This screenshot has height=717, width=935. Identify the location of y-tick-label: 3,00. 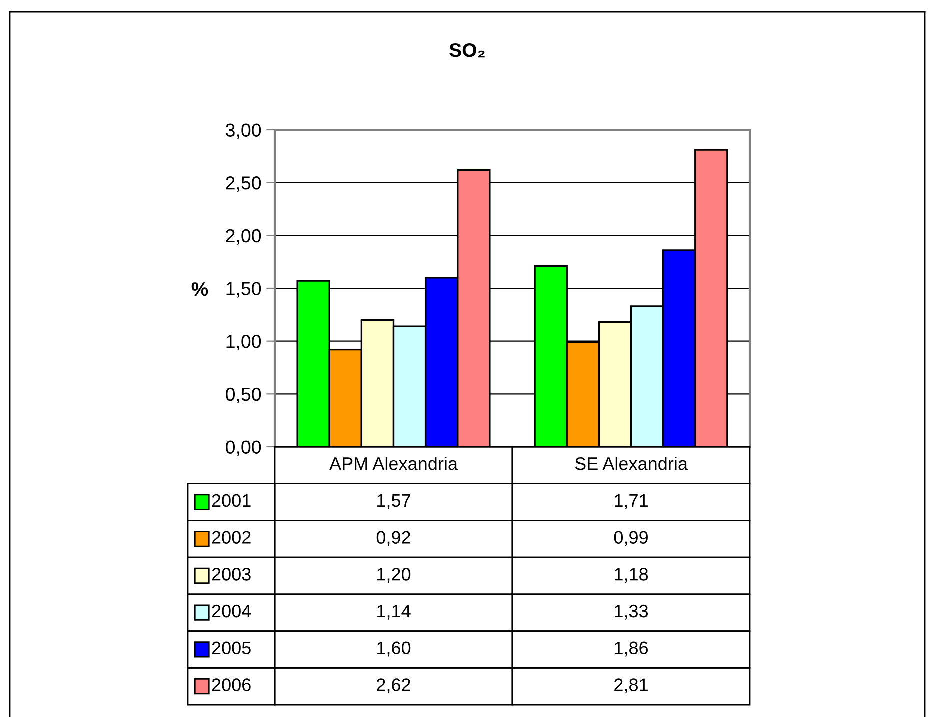
(244, 132).